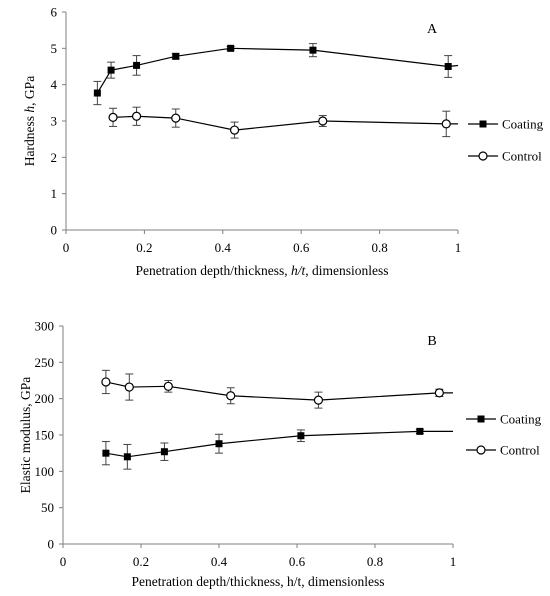 Image resolution: width=550 pixels, height=596 pixels. Describe the element at coordinates (54, 12) in the screenshot. I see `y-tick-label: 6` at that location.